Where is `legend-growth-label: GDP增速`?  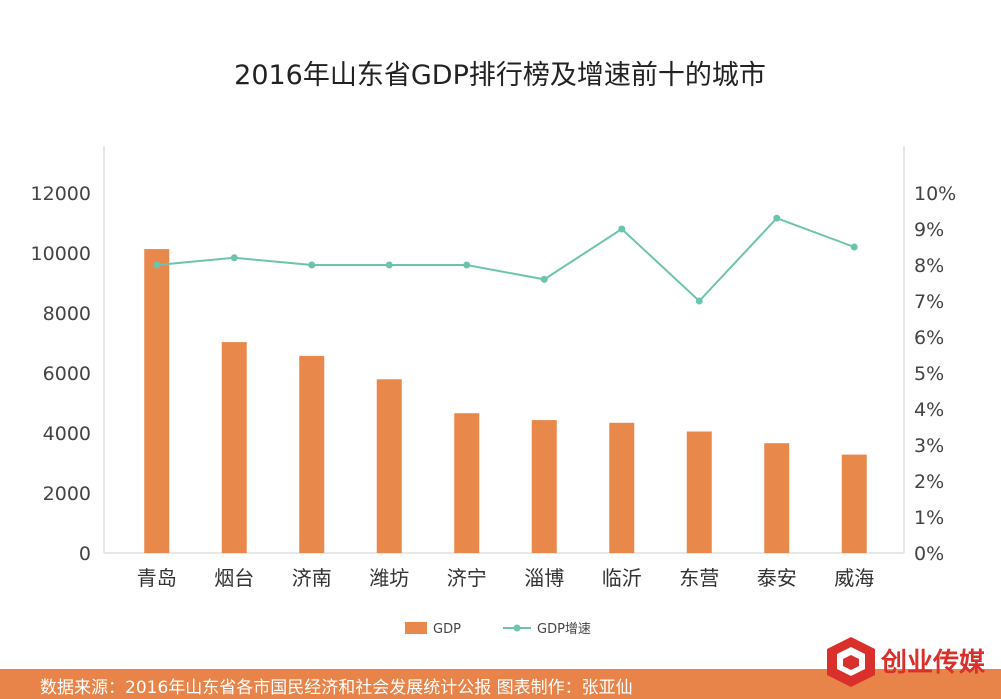
legend-growth-label: GDP增速 is located at coordinates (564, 629).